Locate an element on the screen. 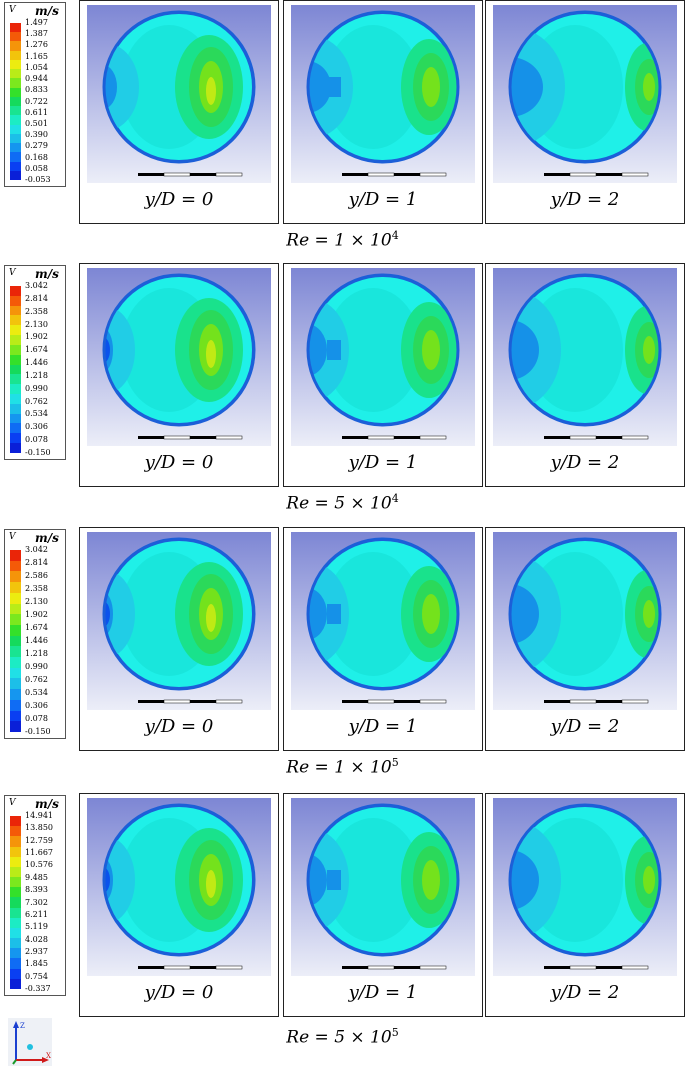 Image resolution: width=685 pixels, height=1070 pixels. legend-tick-label: 5.119 is located at coordinates (36, 927).